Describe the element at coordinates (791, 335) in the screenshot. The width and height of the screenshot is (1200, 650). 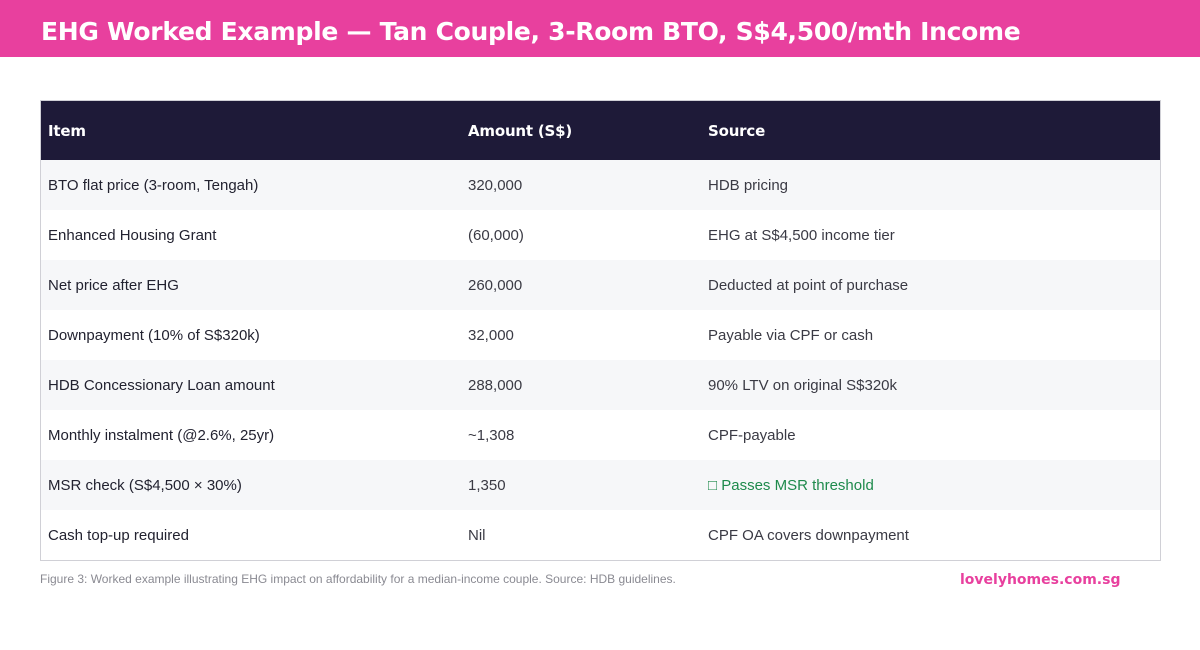
I see `row-source: Payable via CPF or cash` at that location.